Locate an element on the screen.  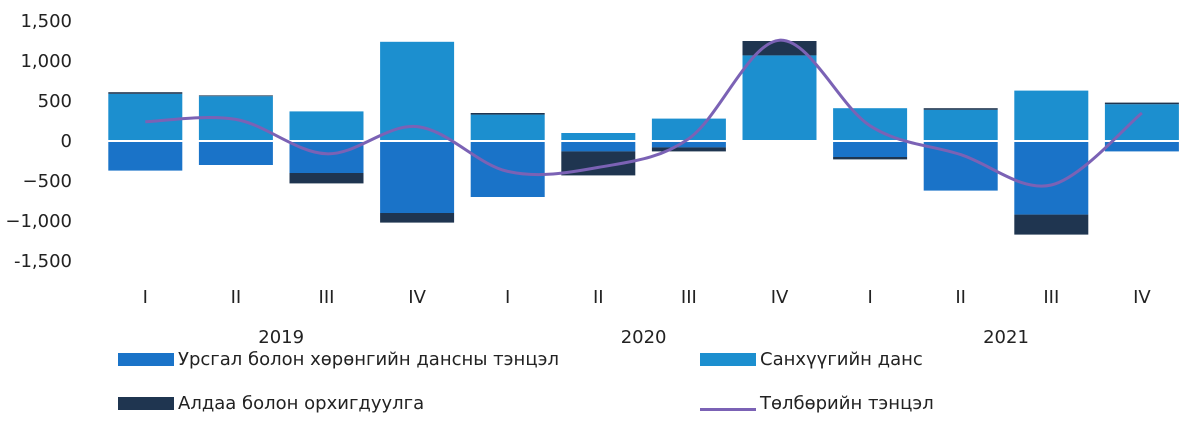
legend-item-current-account: Урсгал болон хөрөнгийн дансны тэнцэл is located at coordinates (338, 359).